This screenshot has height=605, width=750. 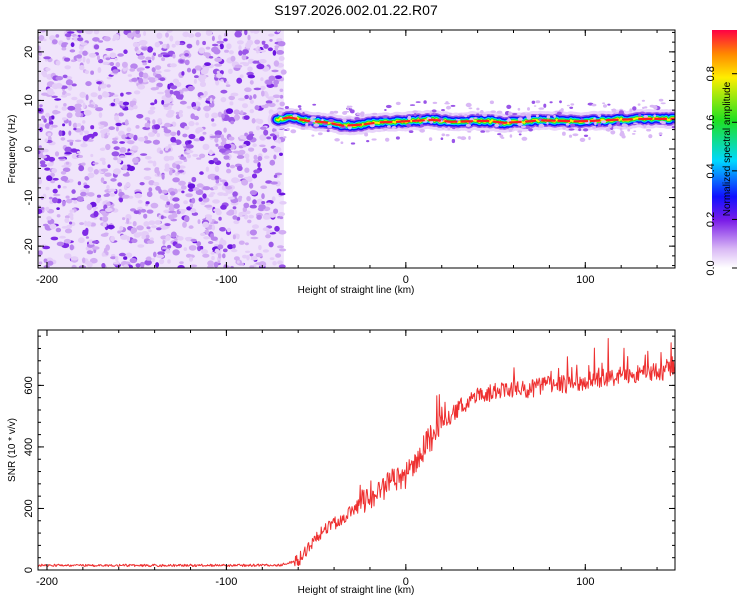 I want to click on y-tick-label: -20, so click(x=29, y=246).